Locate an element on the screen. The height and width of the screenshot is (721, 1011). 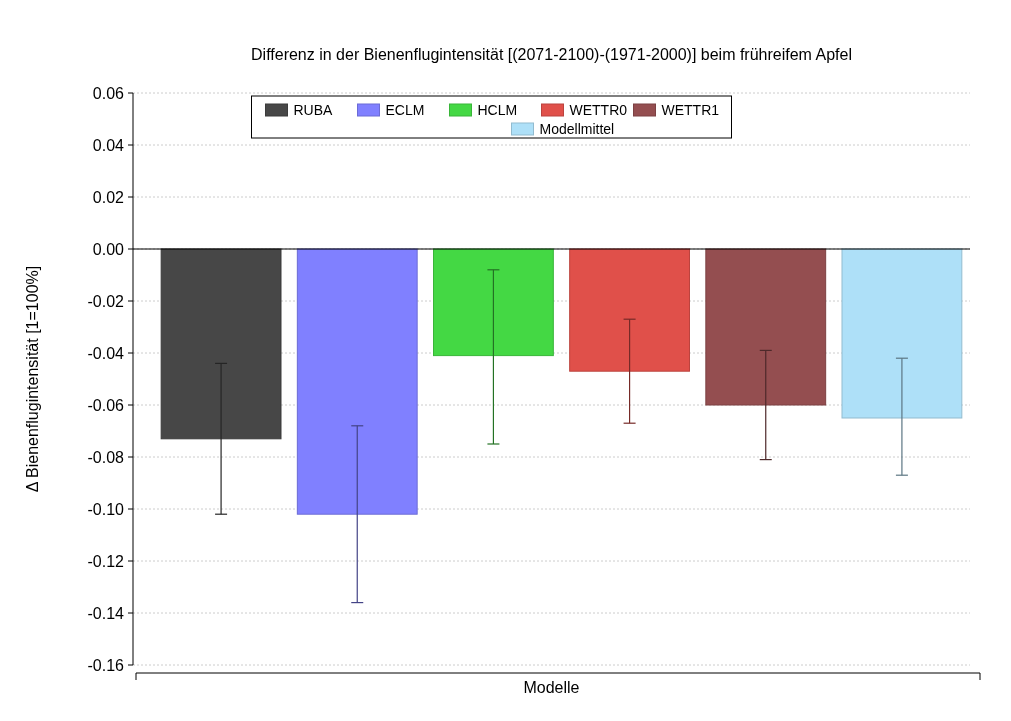
y-tick-label: -0.12 is located at coordinates (106, 561).